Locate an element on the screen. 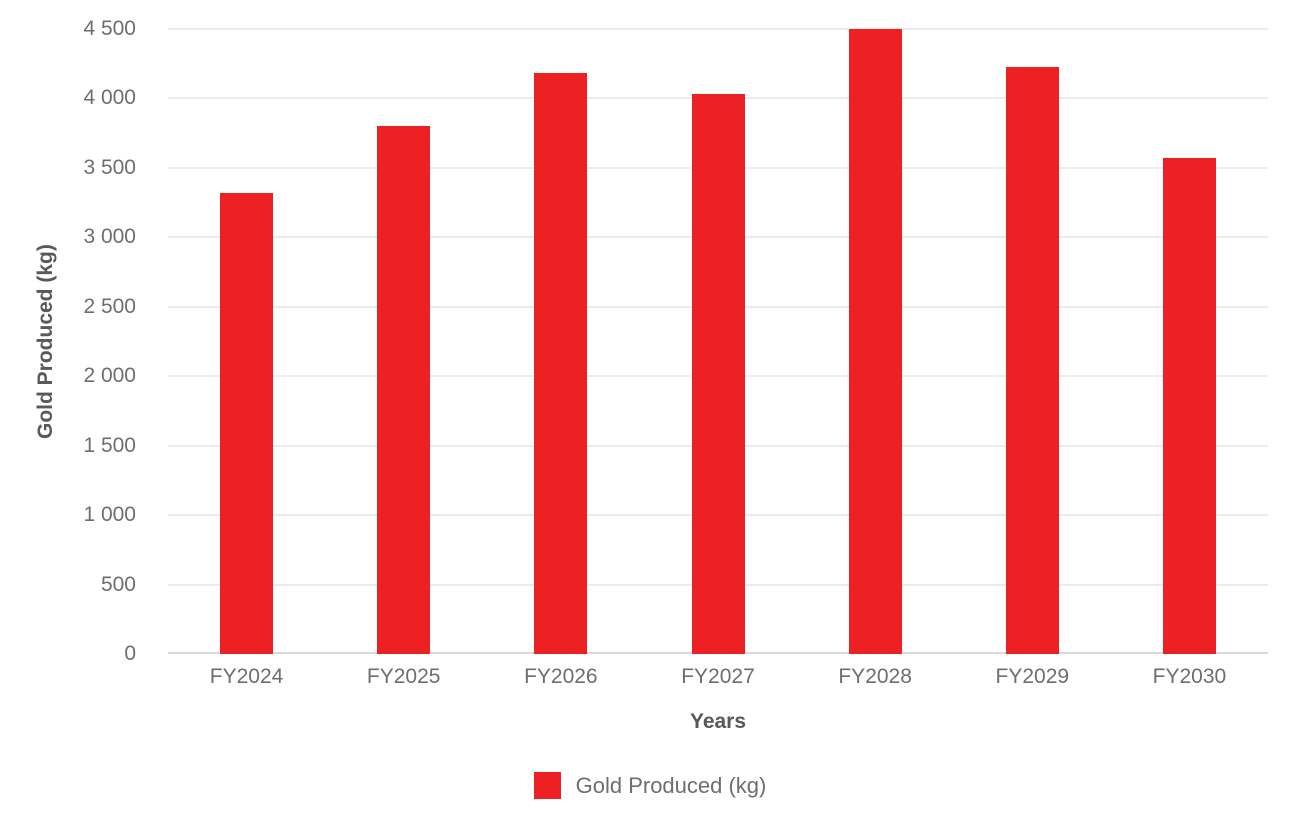 The image size is (1300, 840). bar-fy2026 is located at coordinates (561, 363).